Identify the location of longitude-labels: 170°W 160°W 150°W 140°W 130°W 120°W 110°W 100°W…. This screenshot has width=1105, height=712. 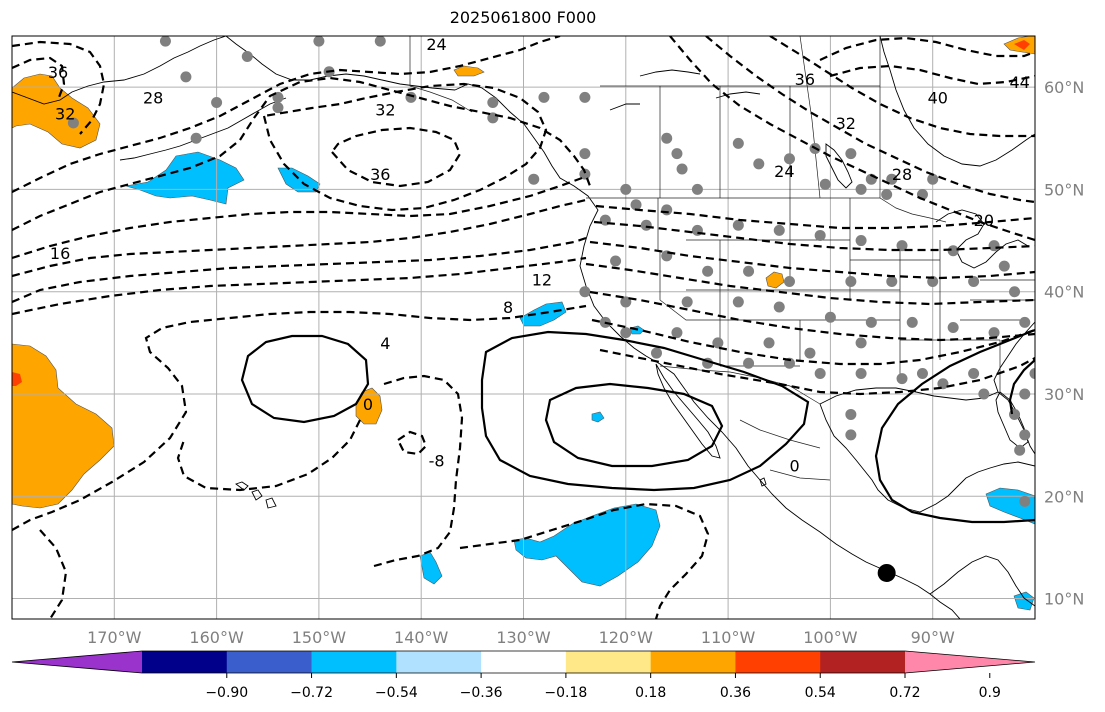
(521, 637).